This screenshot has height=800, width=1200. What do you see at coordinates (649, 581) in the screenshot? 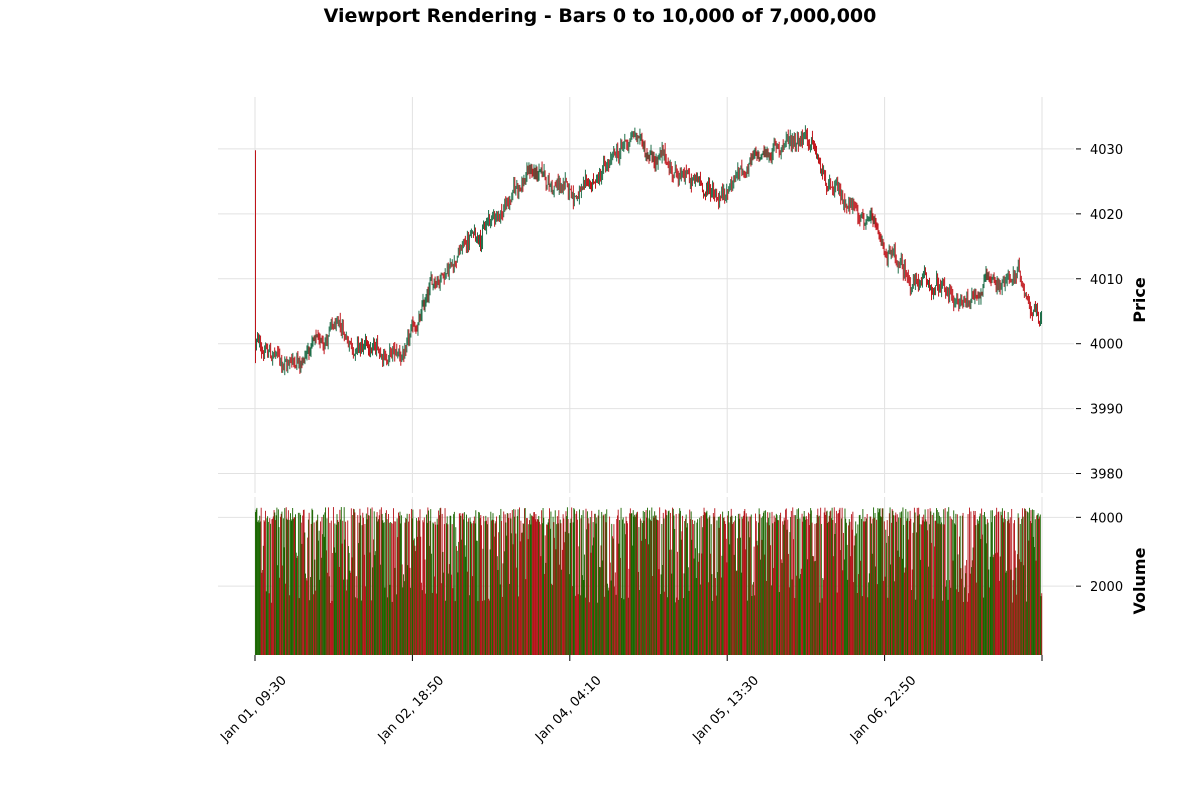
I see `volume-bars` at bounding box center [649, 581].